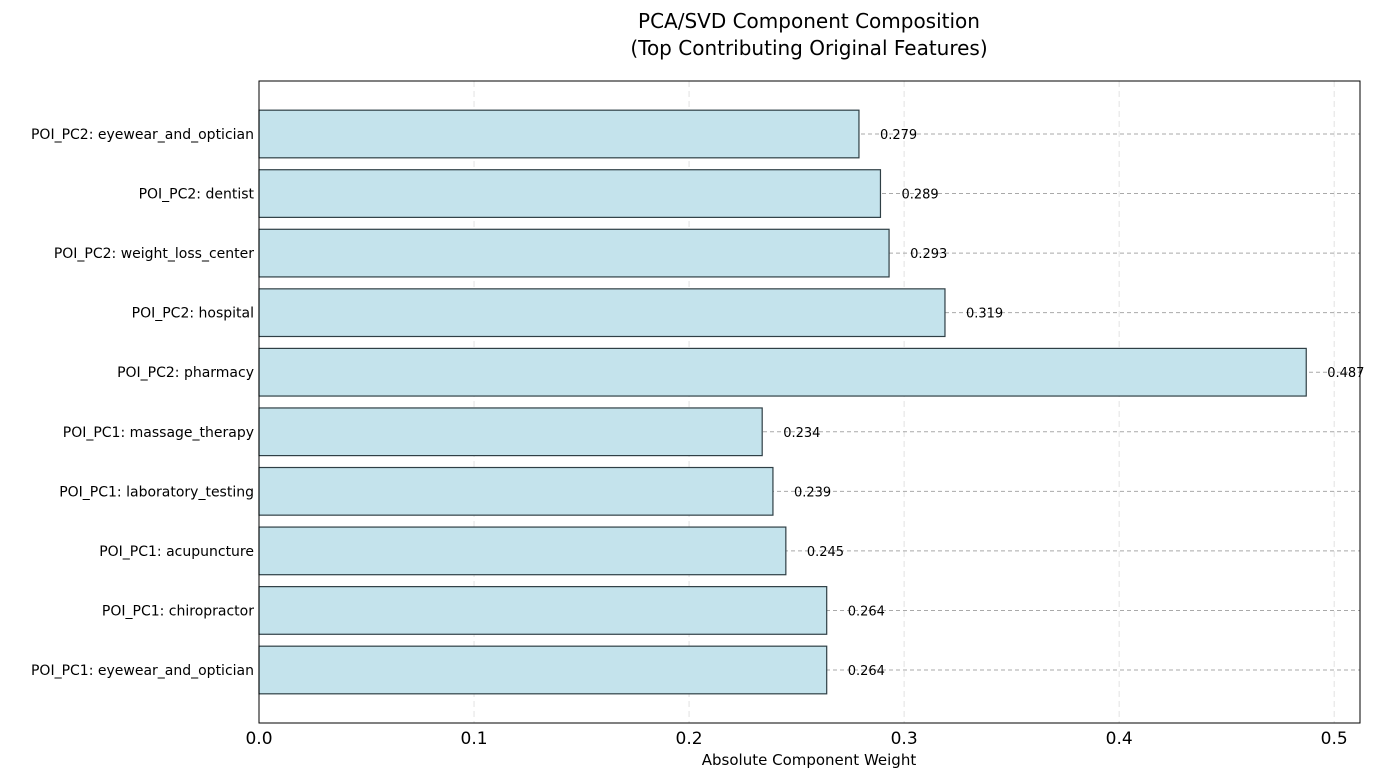 This screenshot has height=777, width=1377. What do you see at coordinates (1119, 739) in the screenshot?
I see `x-tick-label: 0.4` at bounding box center [1119, 739].